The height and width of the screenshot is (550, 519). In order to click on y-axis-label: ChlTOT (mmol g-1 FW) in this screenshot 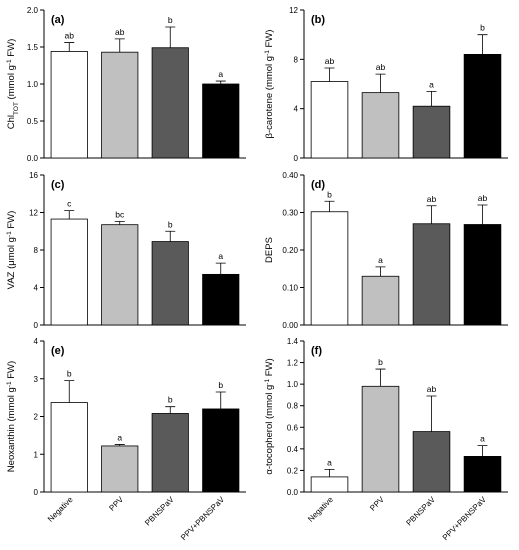, I will do `click(13, 84)`.